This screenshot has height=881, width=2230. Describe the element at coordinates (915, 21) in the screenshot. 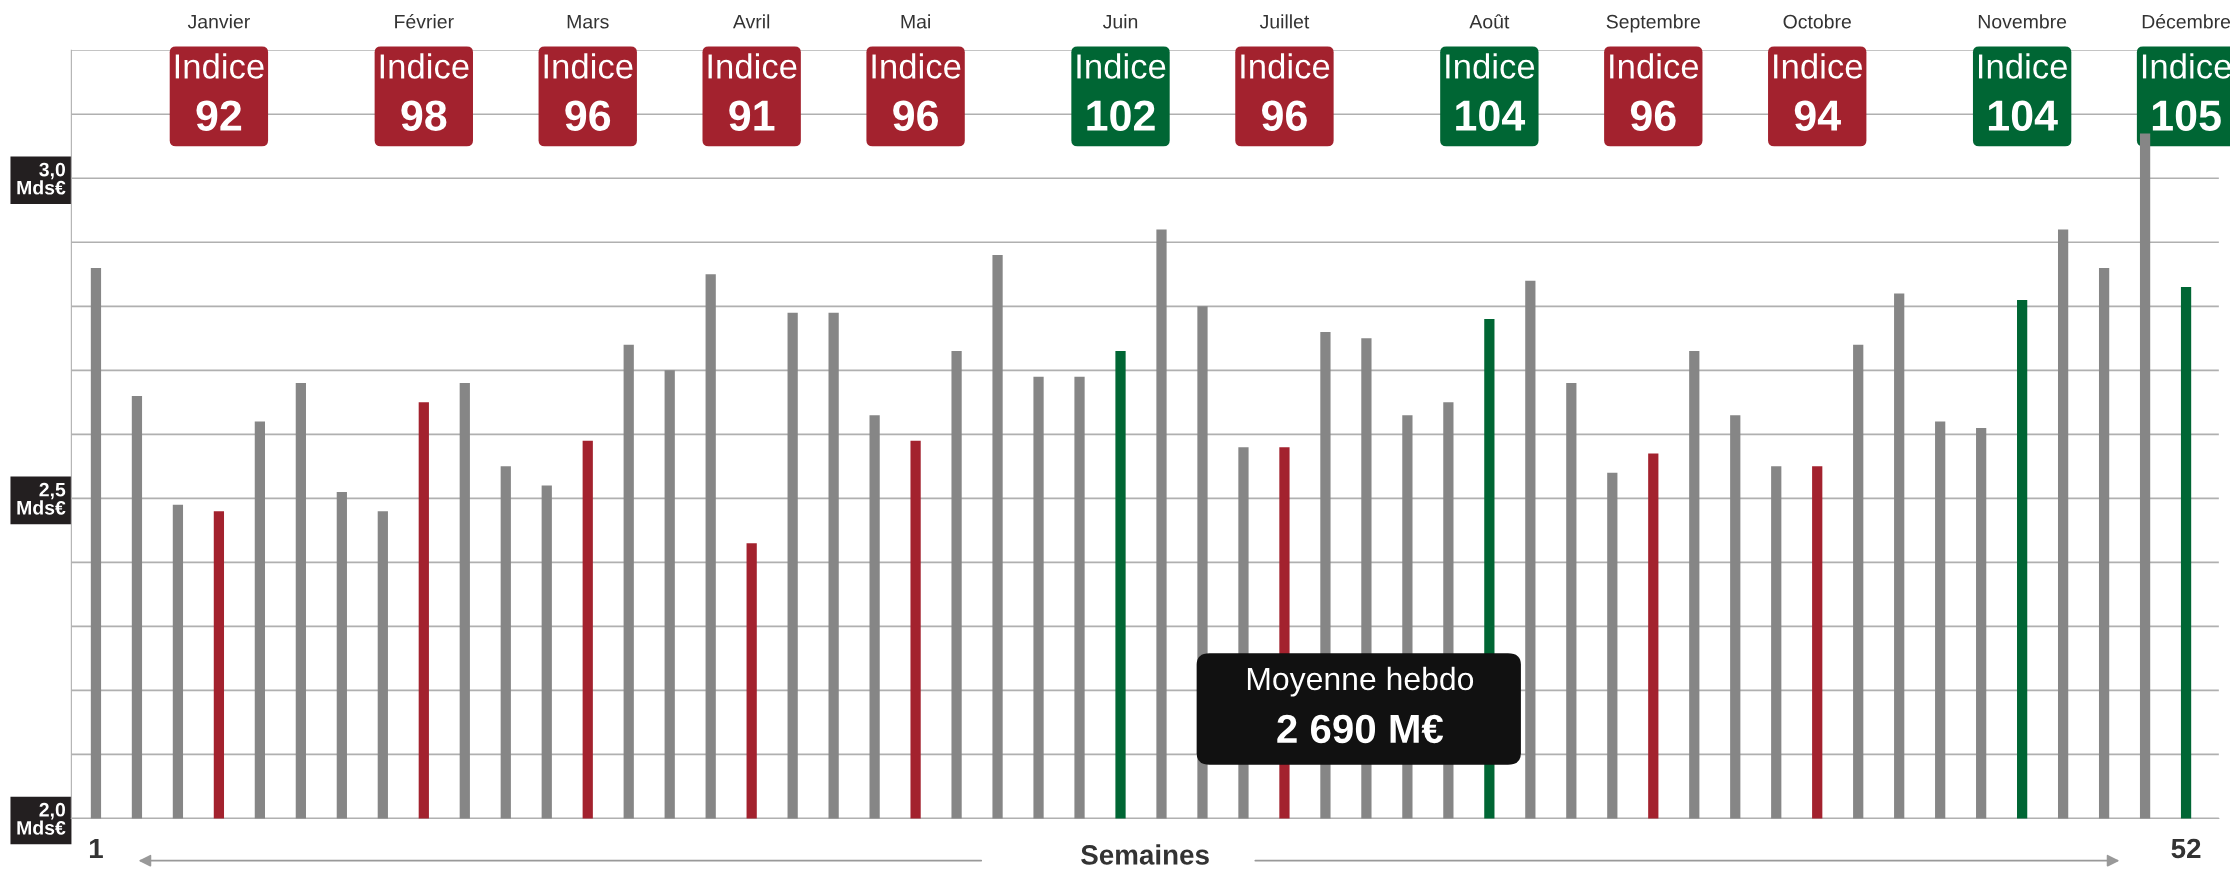

I see `text: Mai` at that location.